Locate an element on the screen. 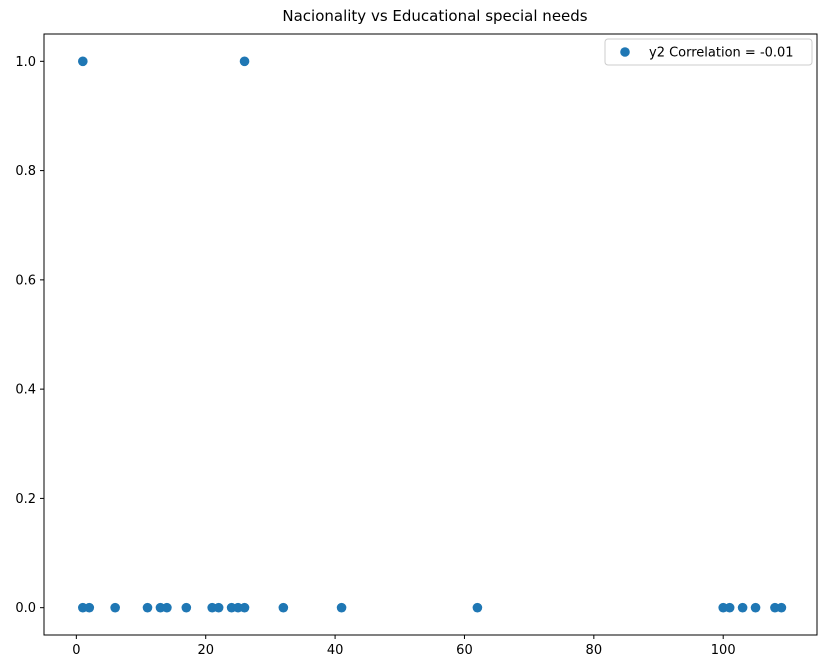  y-tick-label: 1.0 is located at coordinates (25, 62).